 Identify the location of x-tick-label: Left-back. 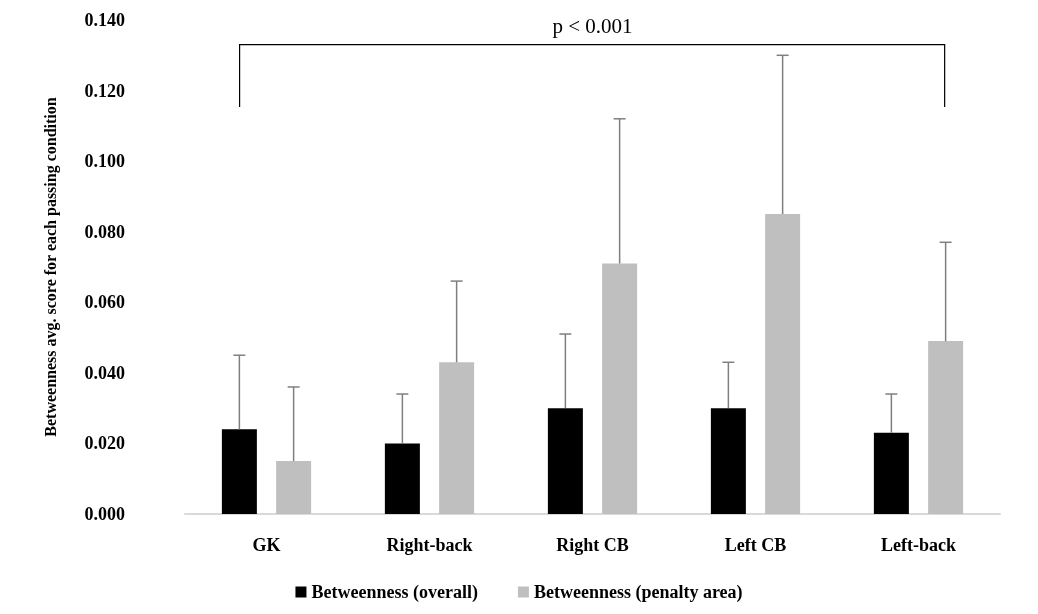
(918, 545).